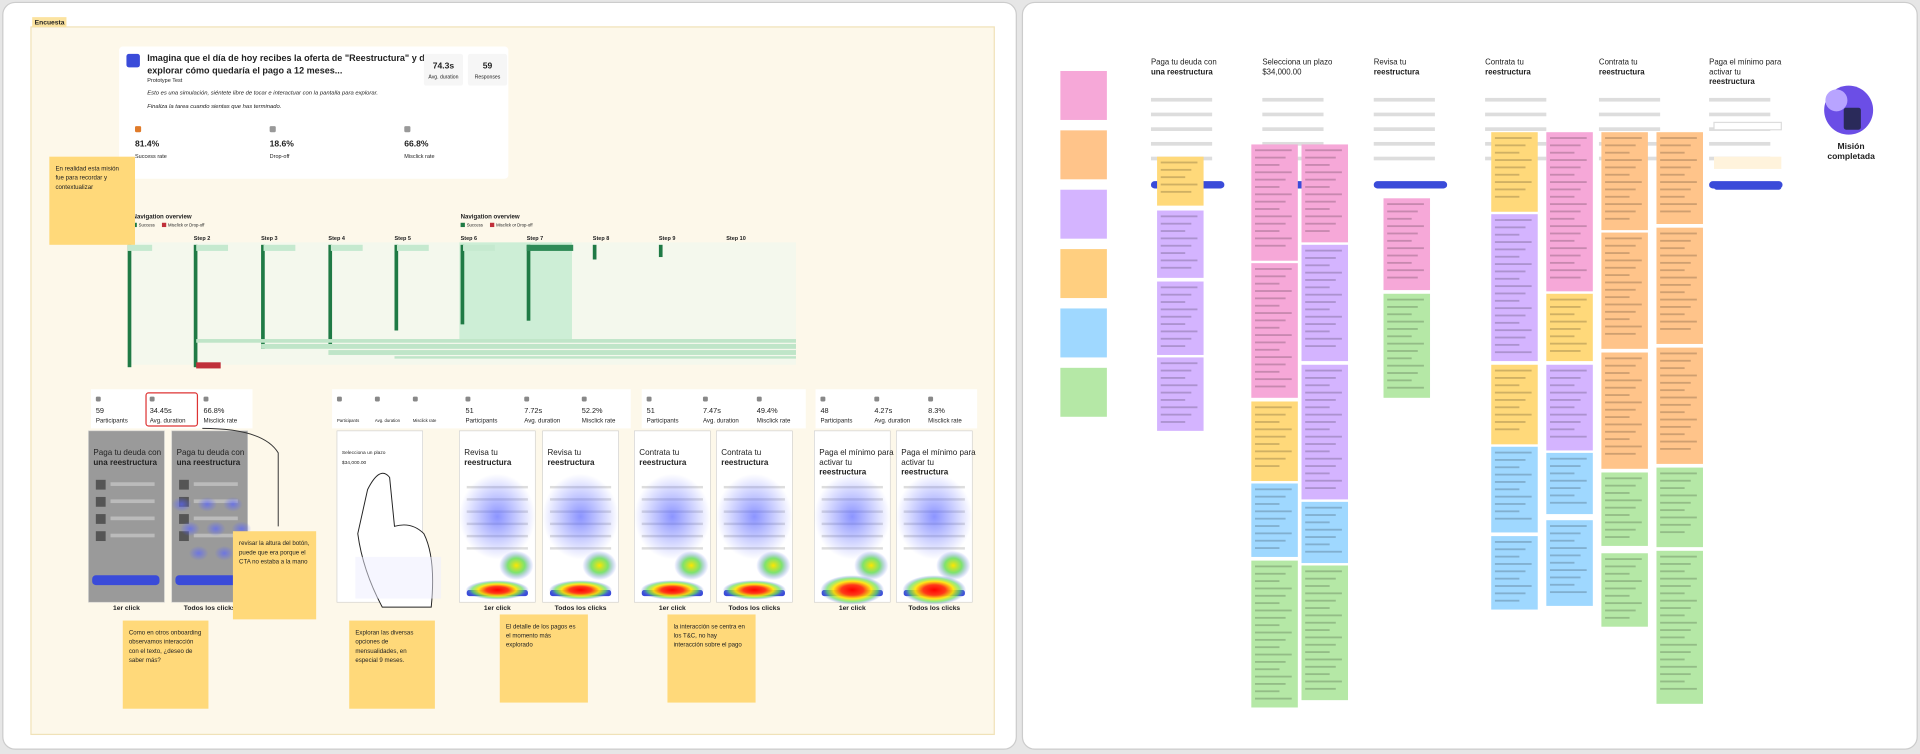 The height and width of the screenshot is (754, 1920). I want to click on persona-tag, so click(1083, 333).